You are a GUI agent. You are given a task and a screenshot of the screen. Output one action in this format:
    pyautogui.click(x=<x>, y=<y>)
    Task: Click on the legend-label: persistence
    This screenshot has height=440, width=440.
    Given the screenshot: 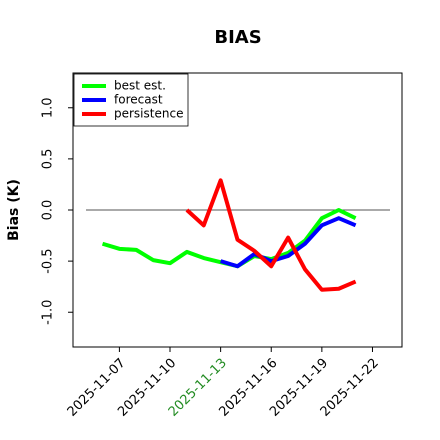 What is the action you would take?
    pyautogui.click(x=148, y=114)
    